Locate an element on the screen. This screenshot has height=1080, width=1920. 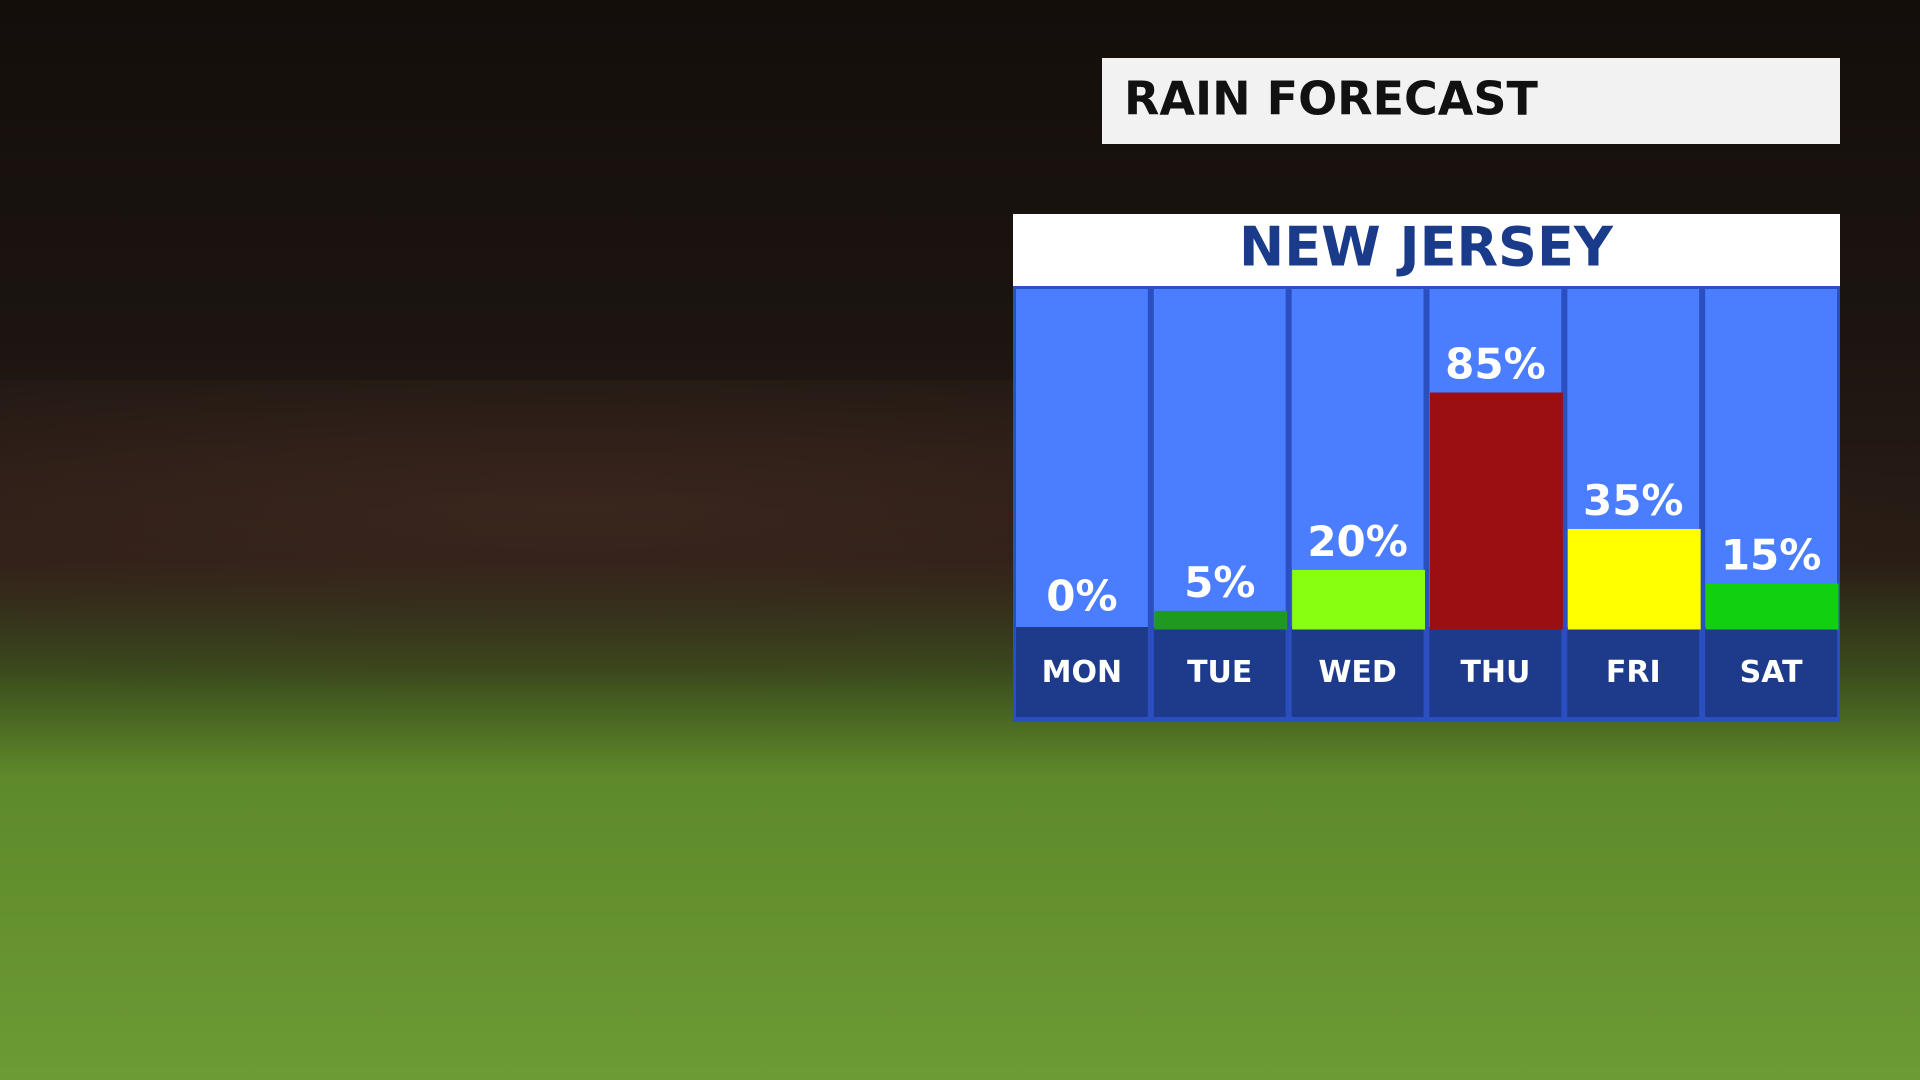
value-label: 0% is located at coordinates (1081, 596).